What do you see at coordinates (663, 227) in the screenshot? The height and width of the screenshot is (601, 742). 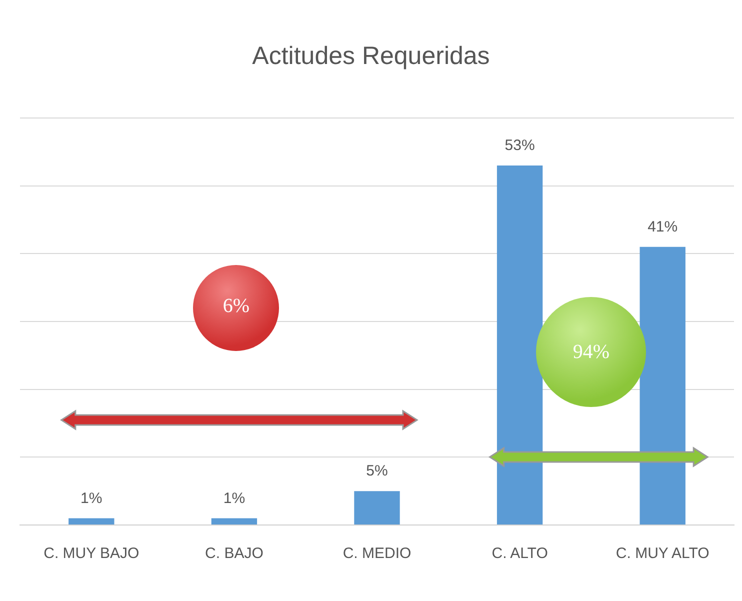 I see `data-label: 41%` at bounding box center [663, 227].